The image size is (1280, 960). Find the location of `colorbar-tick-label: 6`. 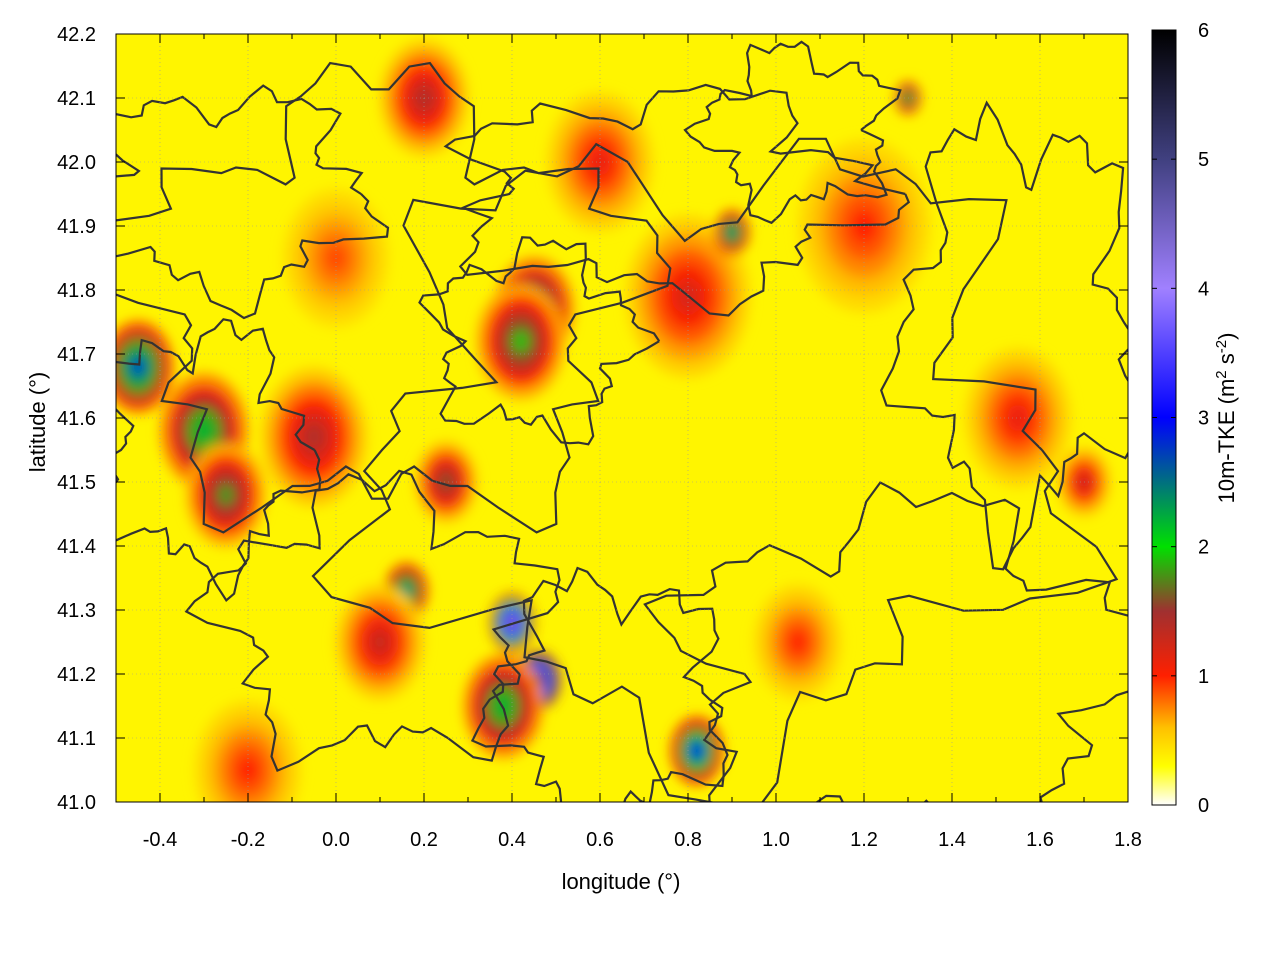

colorbar-tick-label: 6 is located at coordinates (1203, 31).